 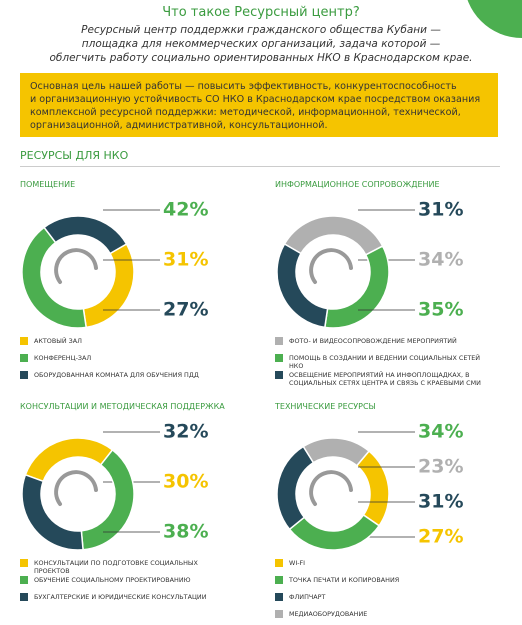 What do you see at coordinates (127, 341) in the screenshot?
I see `legend-item: АКТОВЫЙ ЗАЛ` at bounding box center [127, 341].